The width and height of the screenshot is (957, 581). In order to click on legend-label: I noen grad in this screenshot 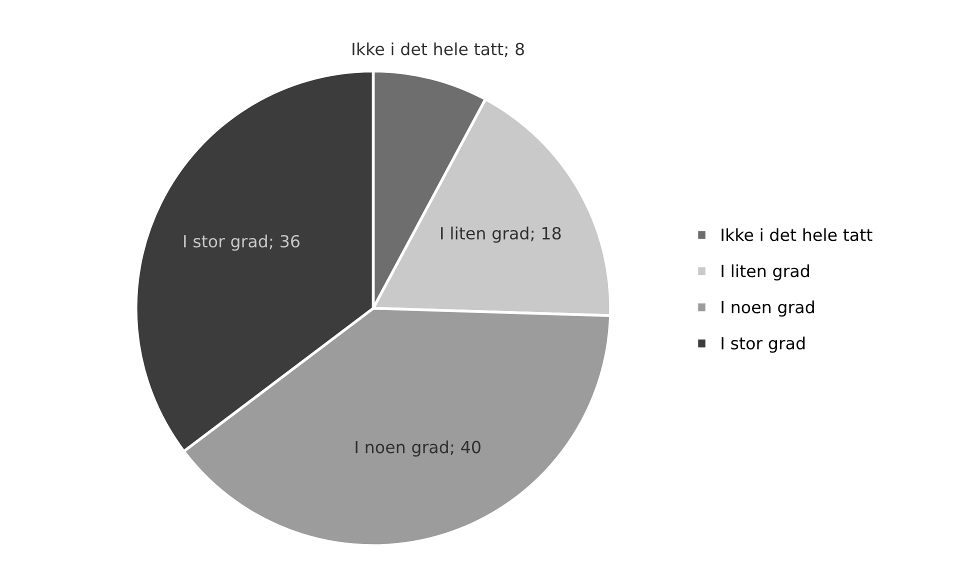, I will do `click(768, 308)`.